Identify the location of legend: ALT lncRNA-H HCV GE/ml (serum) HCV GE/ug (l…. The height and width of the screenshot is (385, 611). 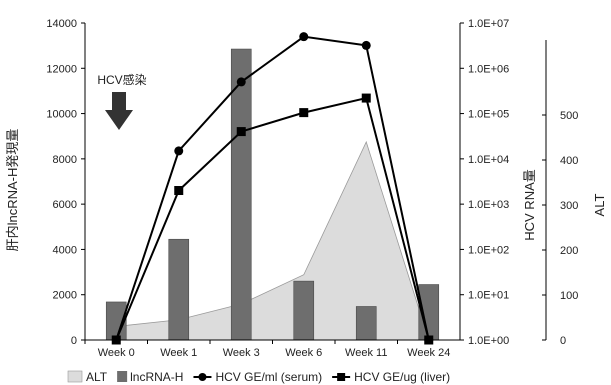
(258, 377).